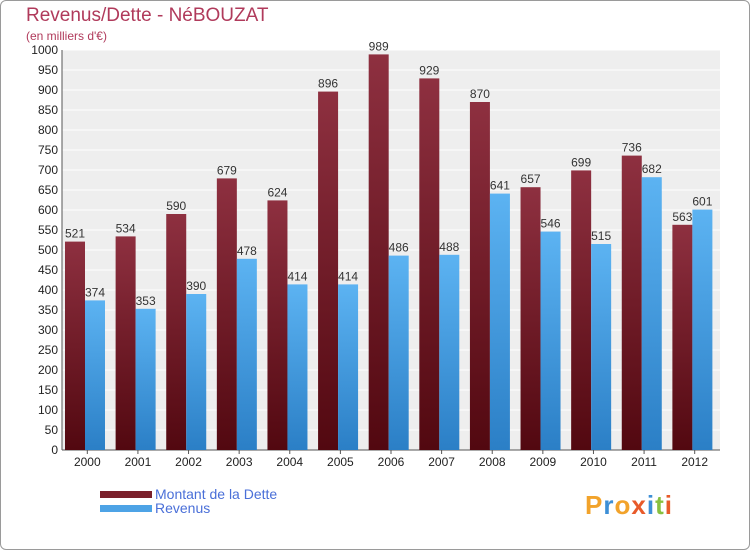 Image resolution: width=750 pixels, height=550 pixels. What do you see at coordinates (391, 462) in the screenshot?
I see `x-tick-label: 2006` at bounding box center [391, 462].